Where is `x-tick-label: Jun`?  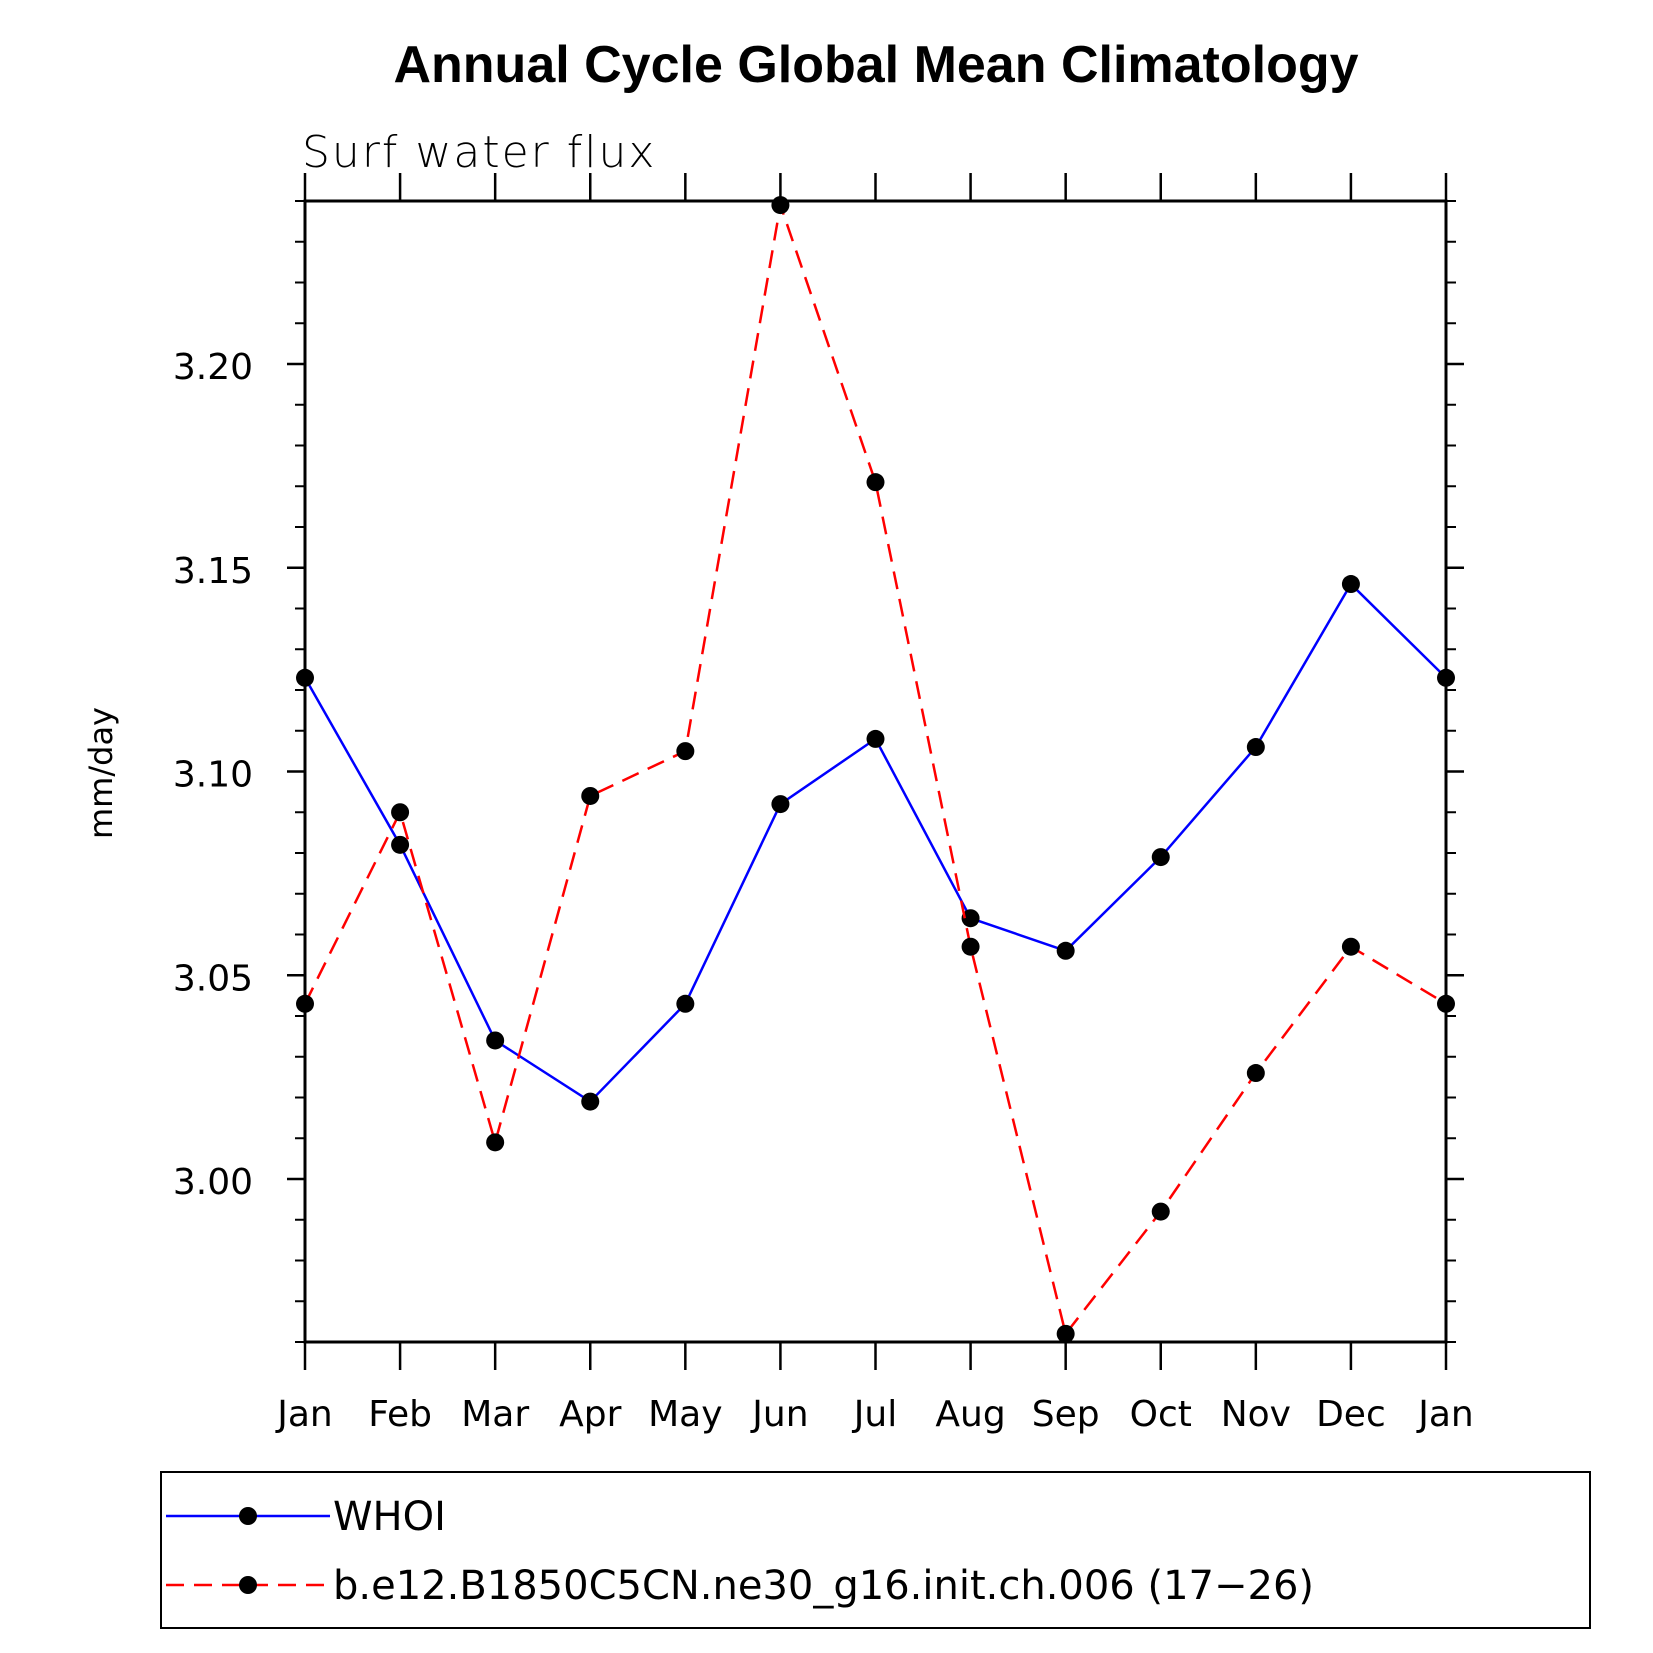 x-tick-label: Jun is located at coordinates (779, 1414).